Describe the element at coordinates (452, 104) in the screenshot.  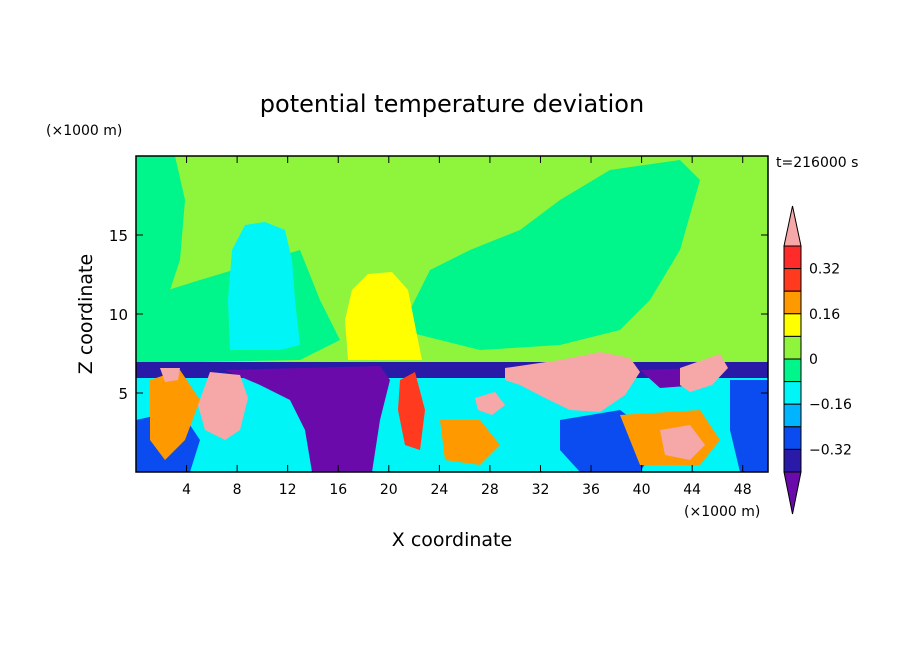
I see `chart-title: potential temperature deviation` at that location.